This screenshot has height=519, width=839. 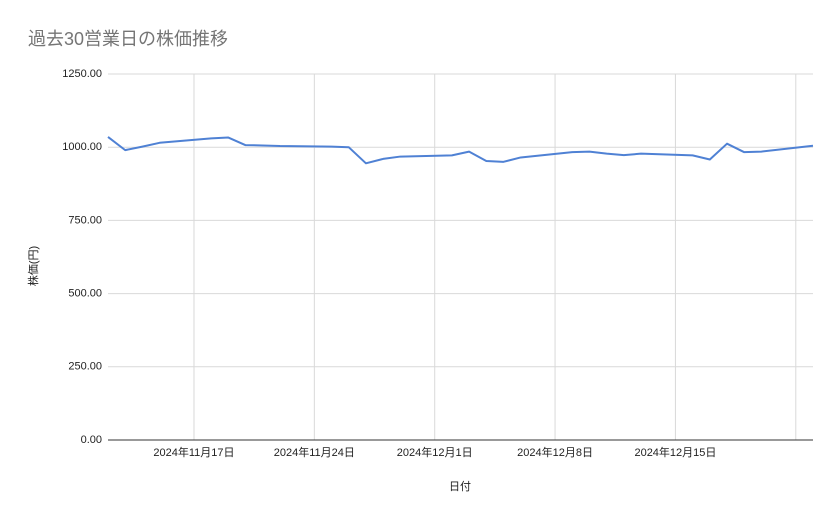 I want to click on y-tick-label: 0.00, so click(x=91, y=440).